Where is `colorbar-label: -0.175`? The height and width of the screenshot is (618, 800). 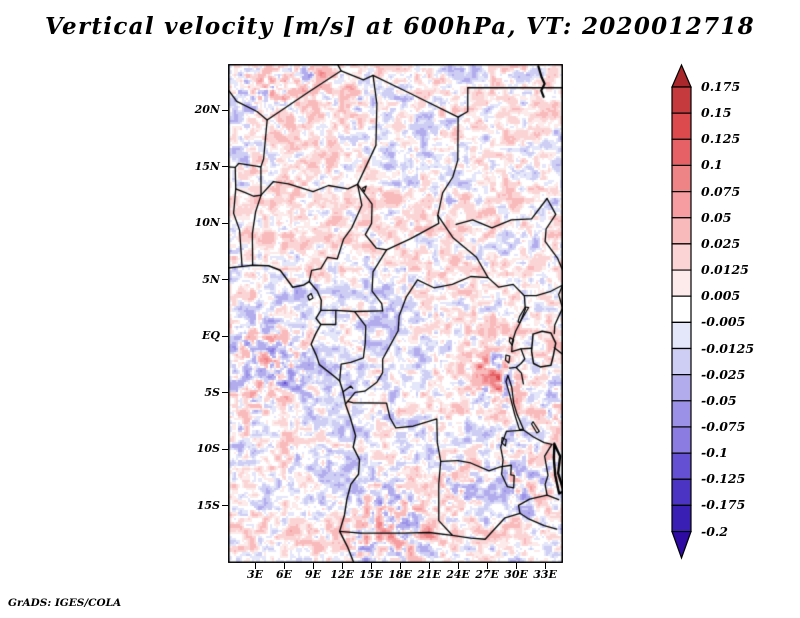
colorbar-label: -0.175 is located at coordinates (723, 505).